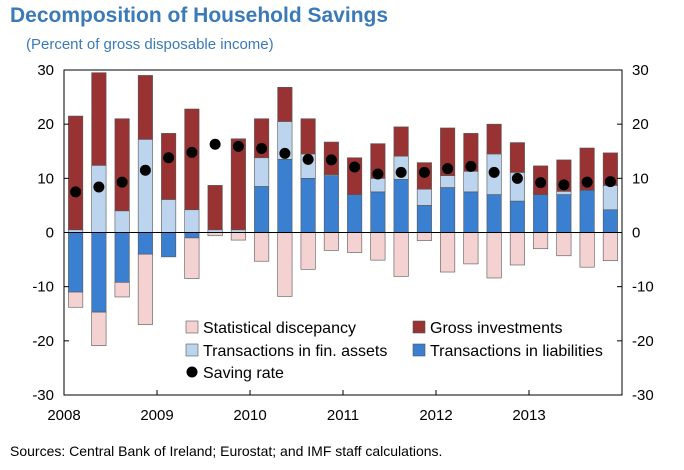 This screenshot has width=684, height=470. What do you see at coordinates (643, 395) in the screenshot?
I see `y-tick-label-right: -30` at bounding box center [643, 395].